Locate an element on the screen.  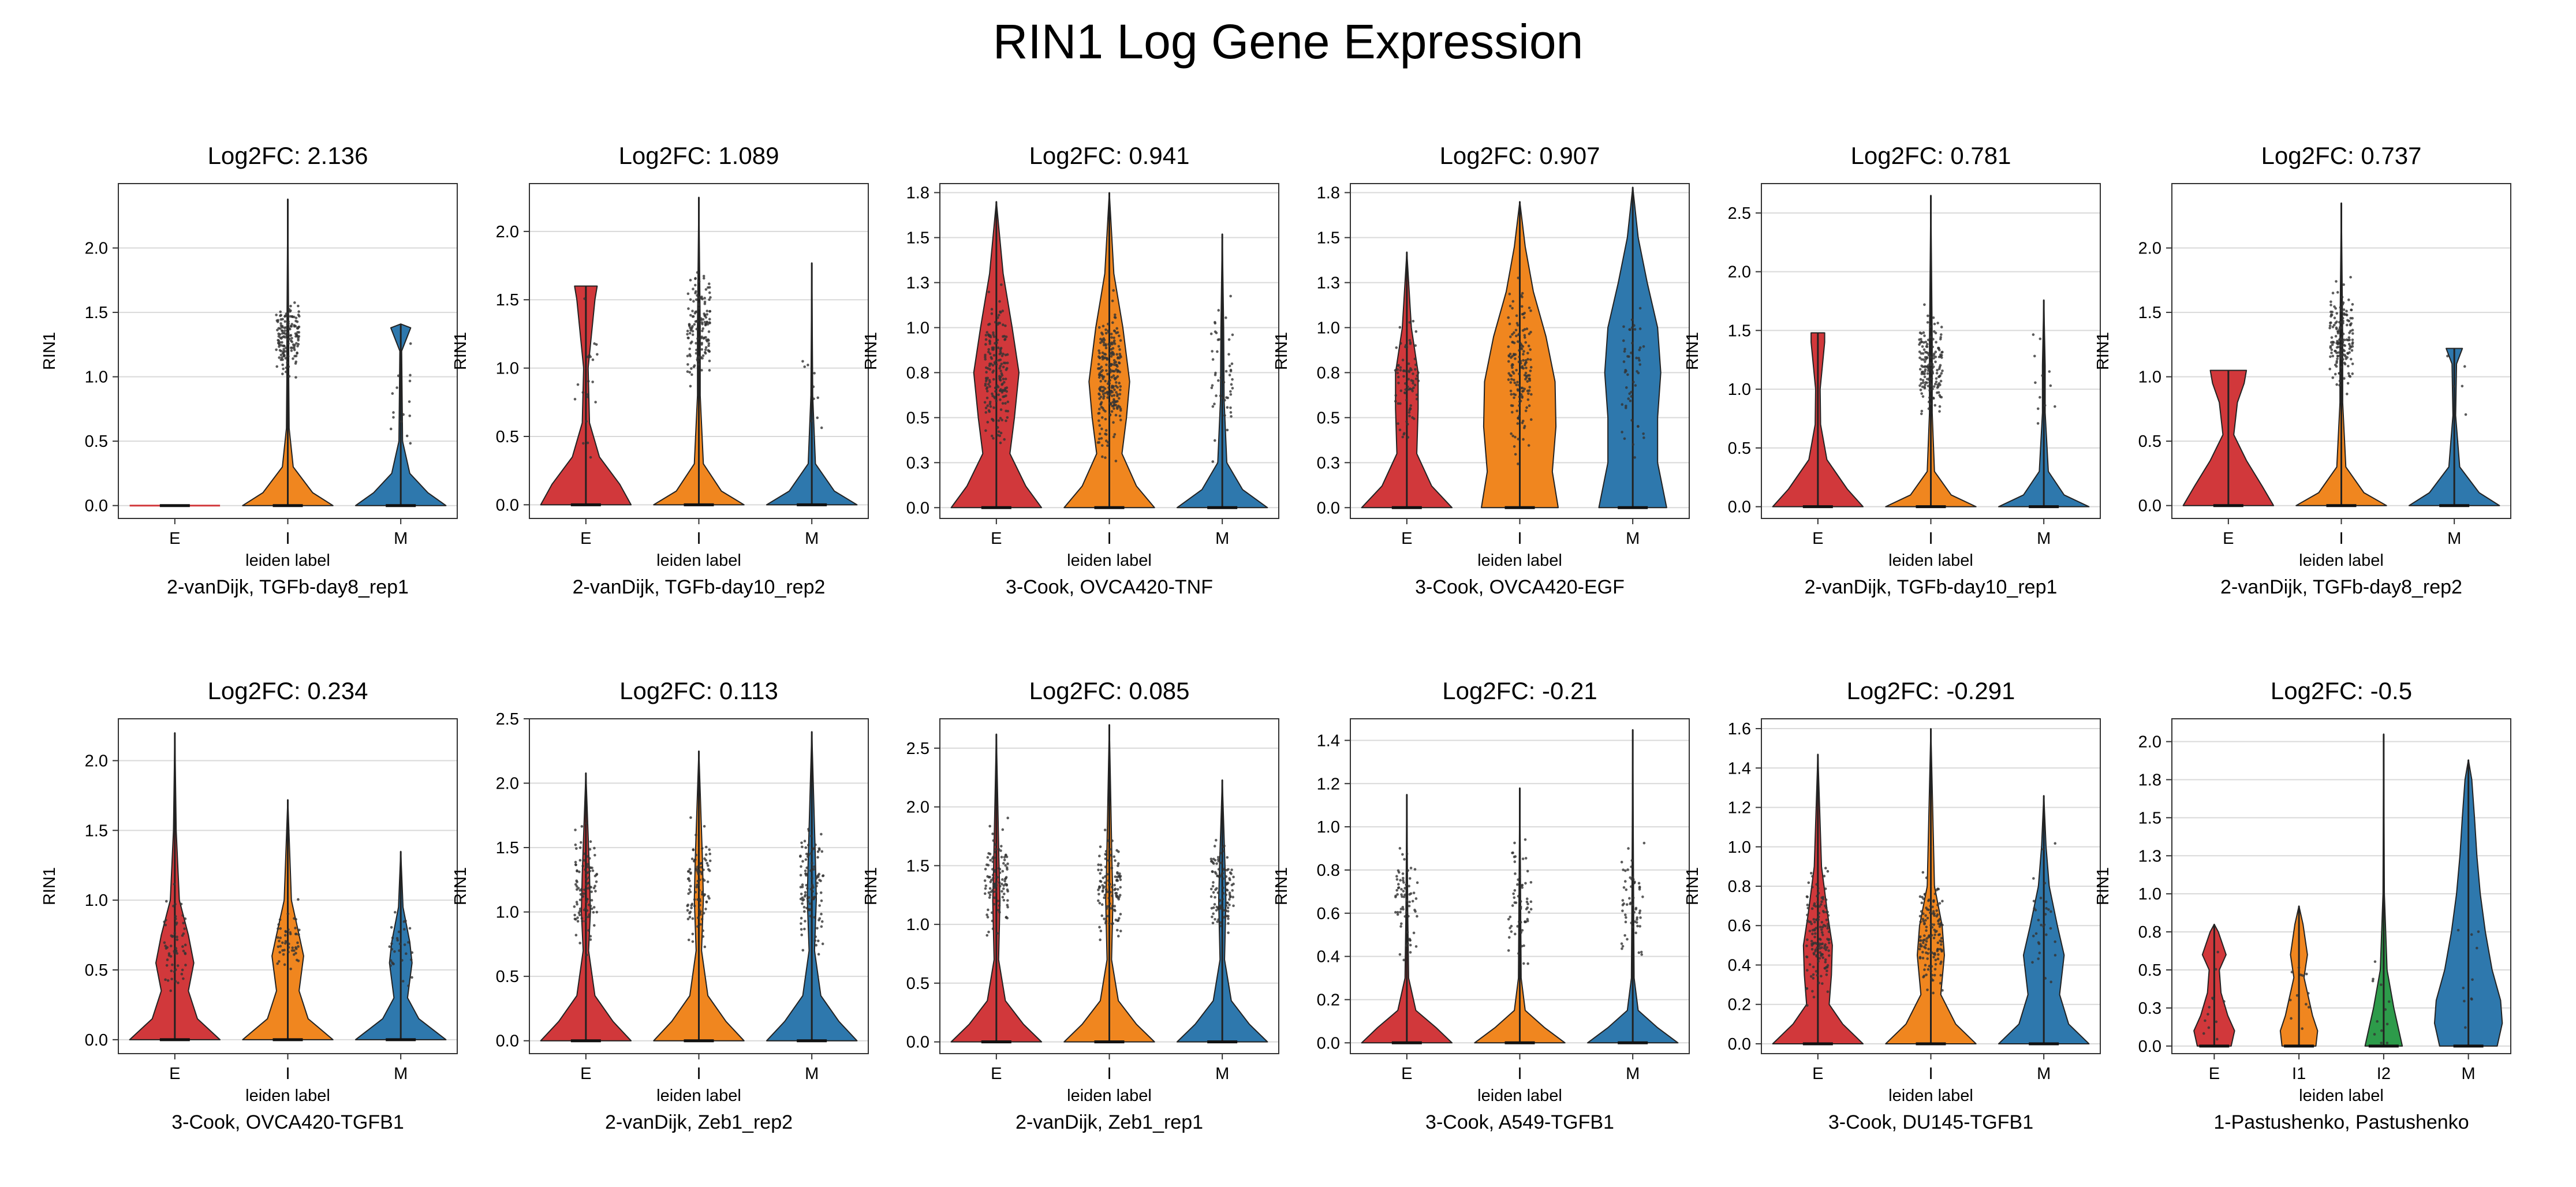
y-tick-label: 1.3 is located at coordinates (917, 283).